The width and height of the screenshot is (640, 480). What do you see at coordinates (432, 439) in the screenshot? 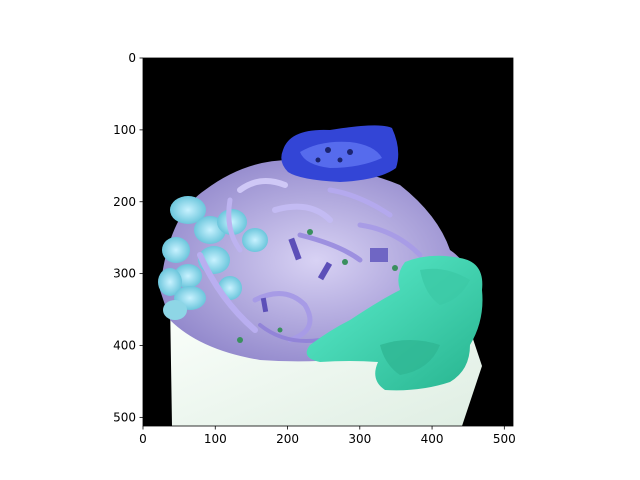
I see `x-tick-label: 400` at bounding box center [432, 439].